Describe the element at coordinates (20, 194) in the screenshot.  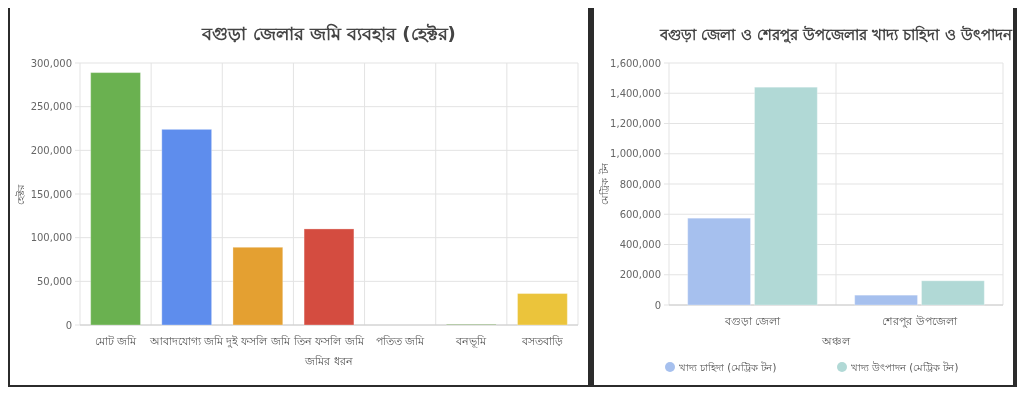
I see `y-axis-title: হেক্টর` at that location.